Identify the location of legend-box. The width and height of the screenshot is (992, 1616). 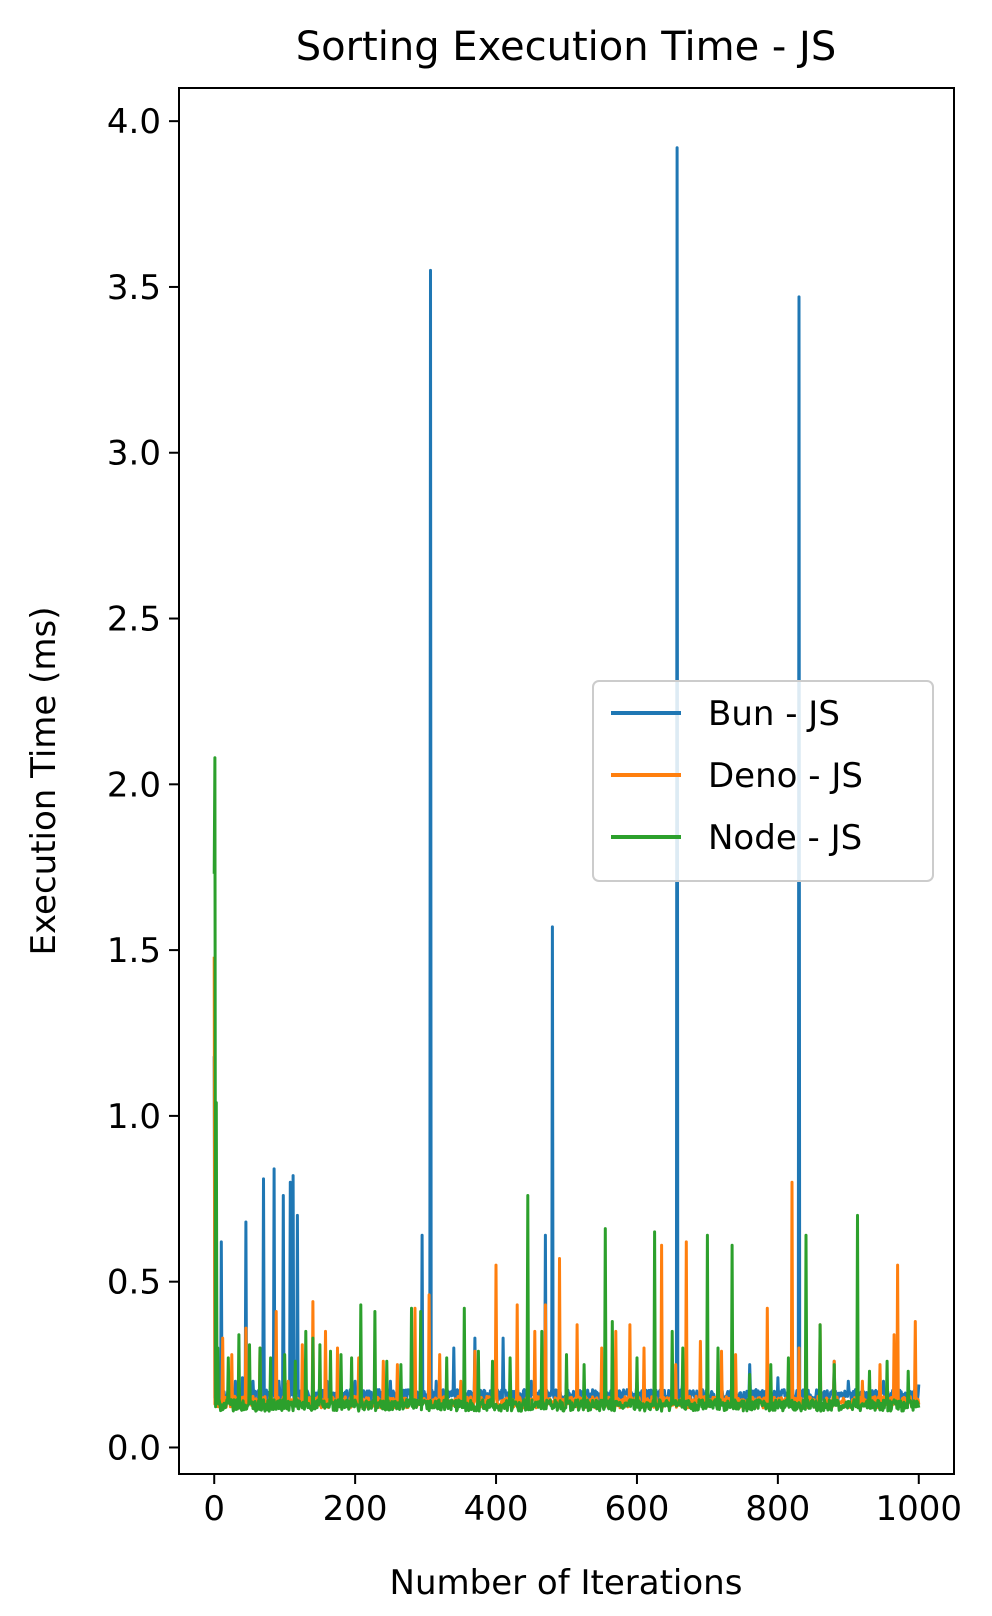
(763, 781).